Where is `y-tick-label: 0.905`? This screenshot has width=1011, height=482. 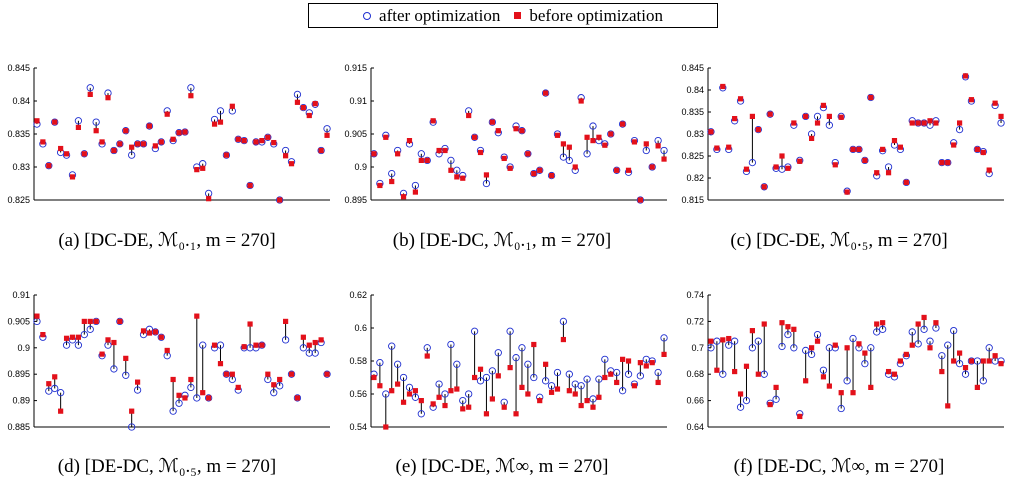 y-tick-label: 0.905 is located at coordinates (355, 134).